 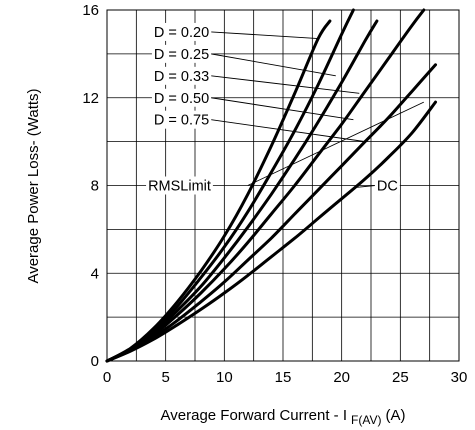 I want to click on x-tick-label: 20, so click(x=341, y=377).